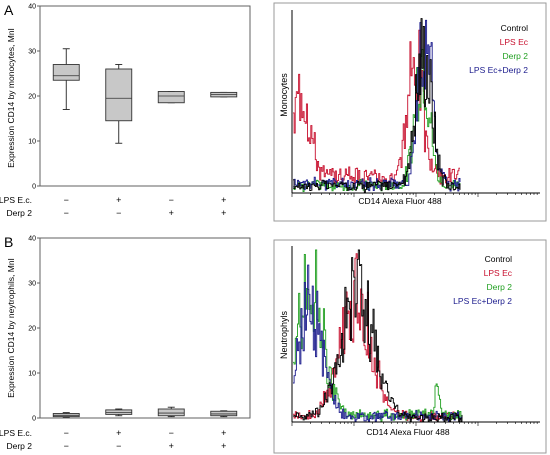  What do you see at coordinates (11, 328) in the screenshot?
I see `y-axis-label: Expression CD14 by neytrophils, MnI` at bounding box center [11, 328].